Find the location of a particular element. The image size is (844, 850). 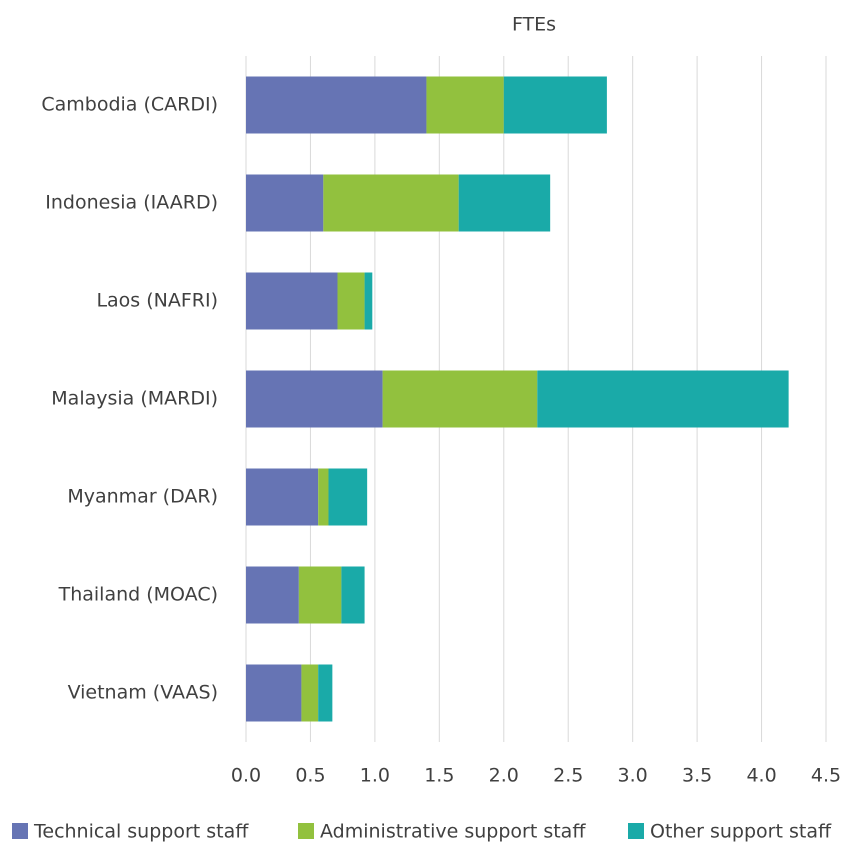

x-tick-label: 4.5 is located at coordinates (826, 776).